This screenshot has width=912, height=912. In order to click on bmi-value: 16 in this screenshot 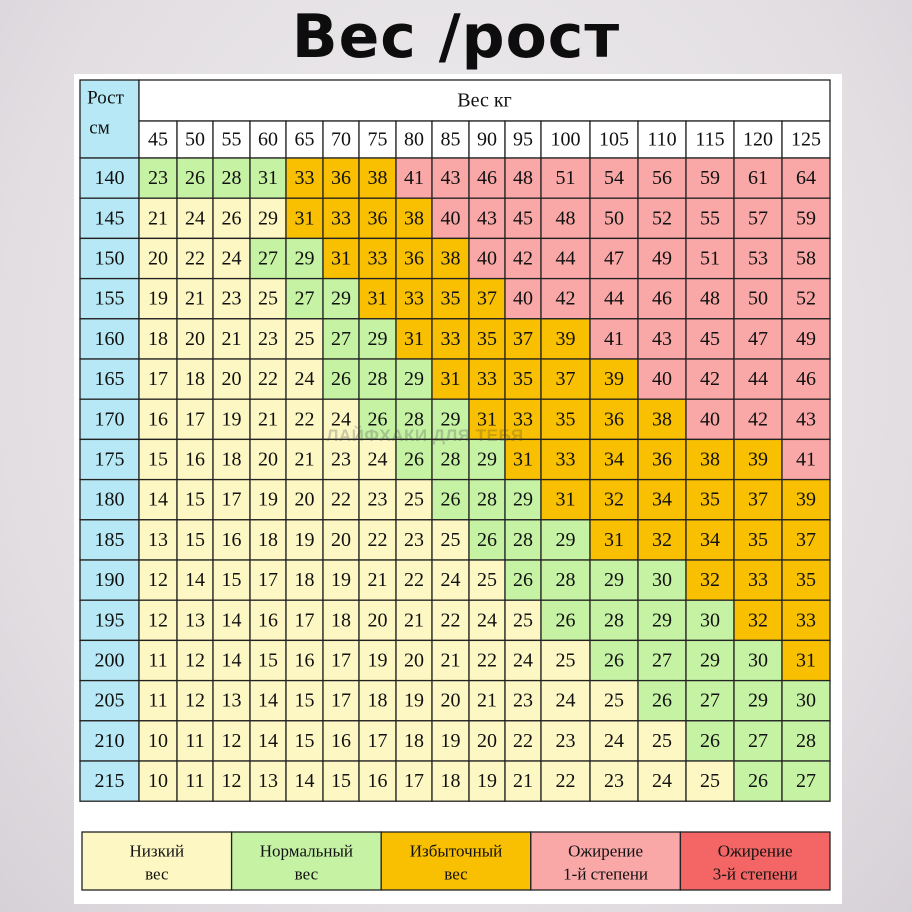, I will do `click(268, 620)`.